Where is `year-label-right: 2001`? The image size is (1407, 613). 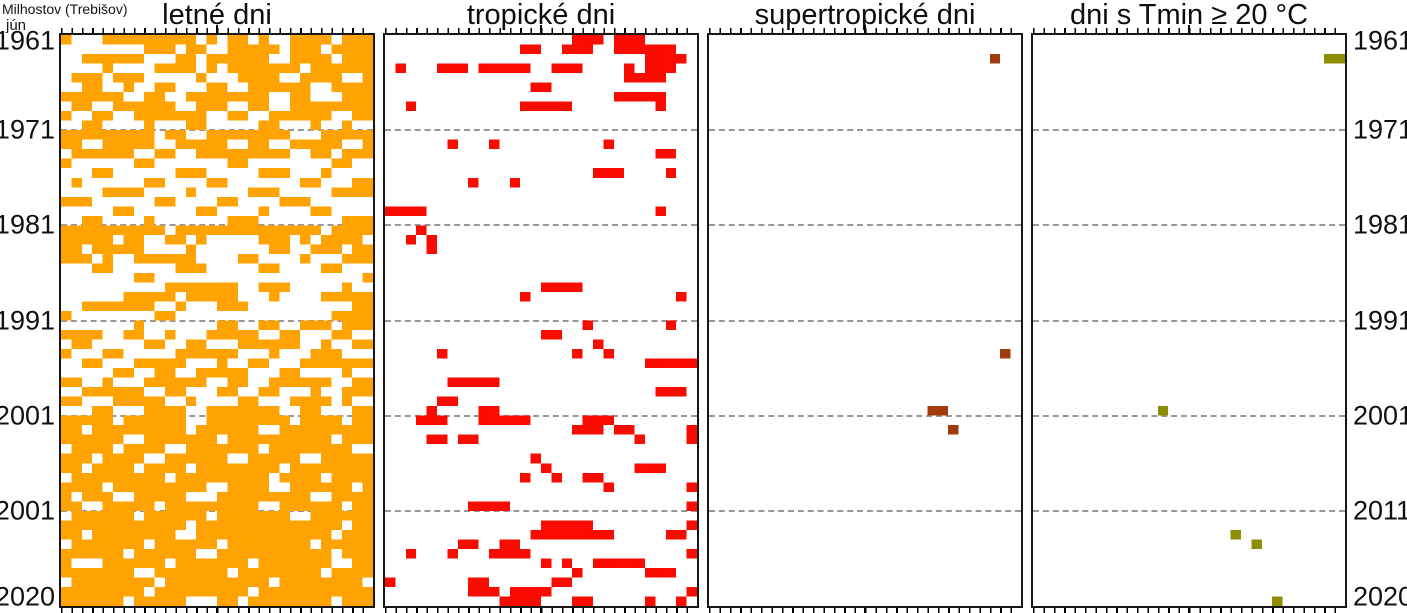
year-label-right: 2001 is located at coordinates (1380, 415).